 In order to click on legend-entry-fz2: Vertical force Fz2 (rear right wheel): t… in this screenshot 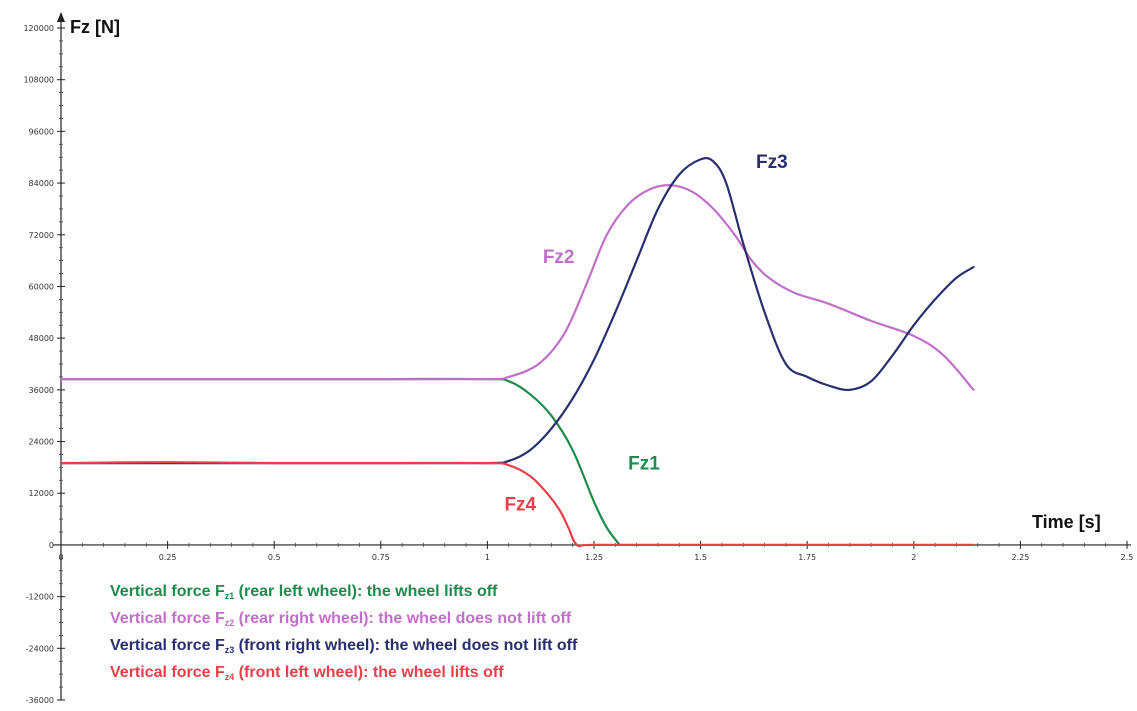, I will do `click(341, 619)`.